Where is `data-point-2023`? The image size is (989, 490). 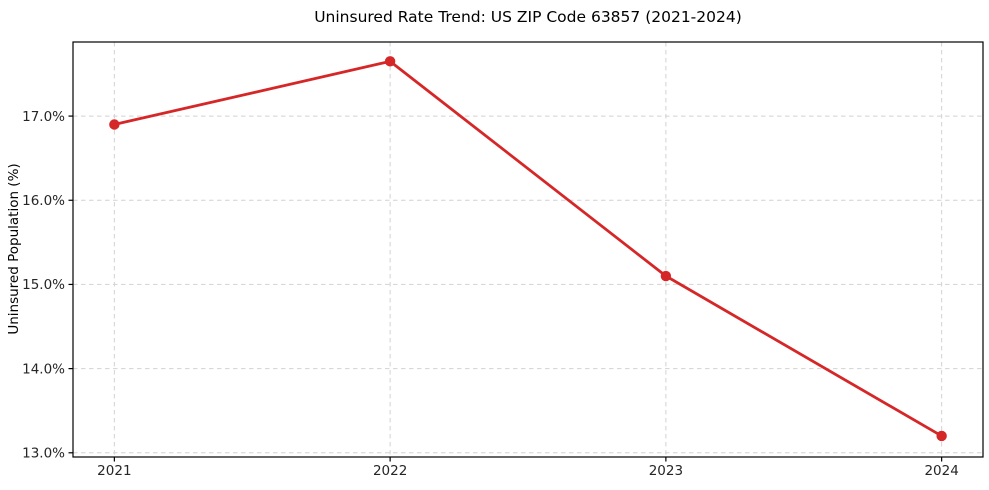
data-point-2023 is located at coordinates (666, 276).